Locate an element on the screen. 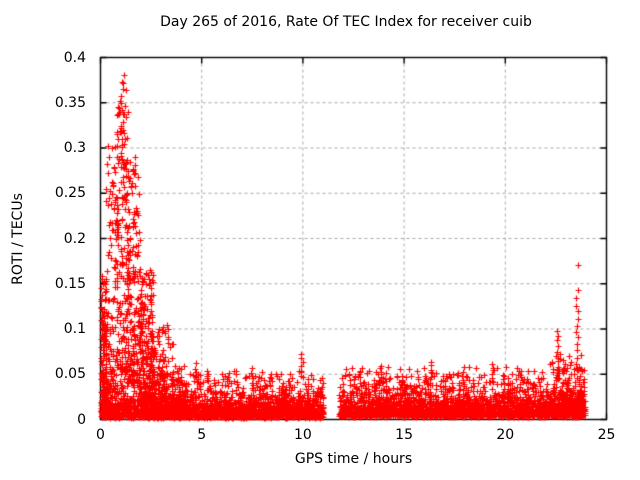  y-tick-label: 0.2 is located at coordinates (74, 238).